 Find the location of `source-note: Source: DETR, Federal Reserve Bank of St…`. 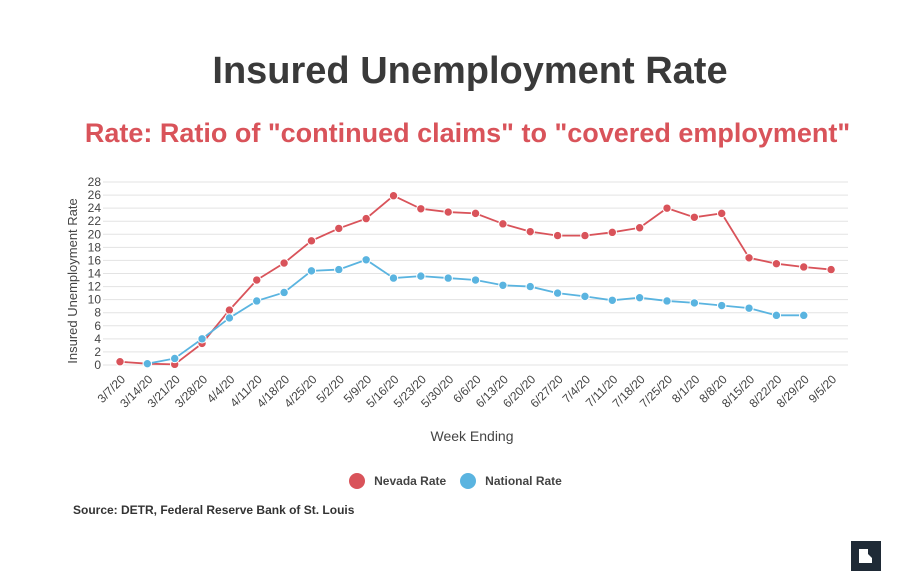

source-note: Source: DETR, Federal Reserve Bank of St… is located at coordinates (214, 510).